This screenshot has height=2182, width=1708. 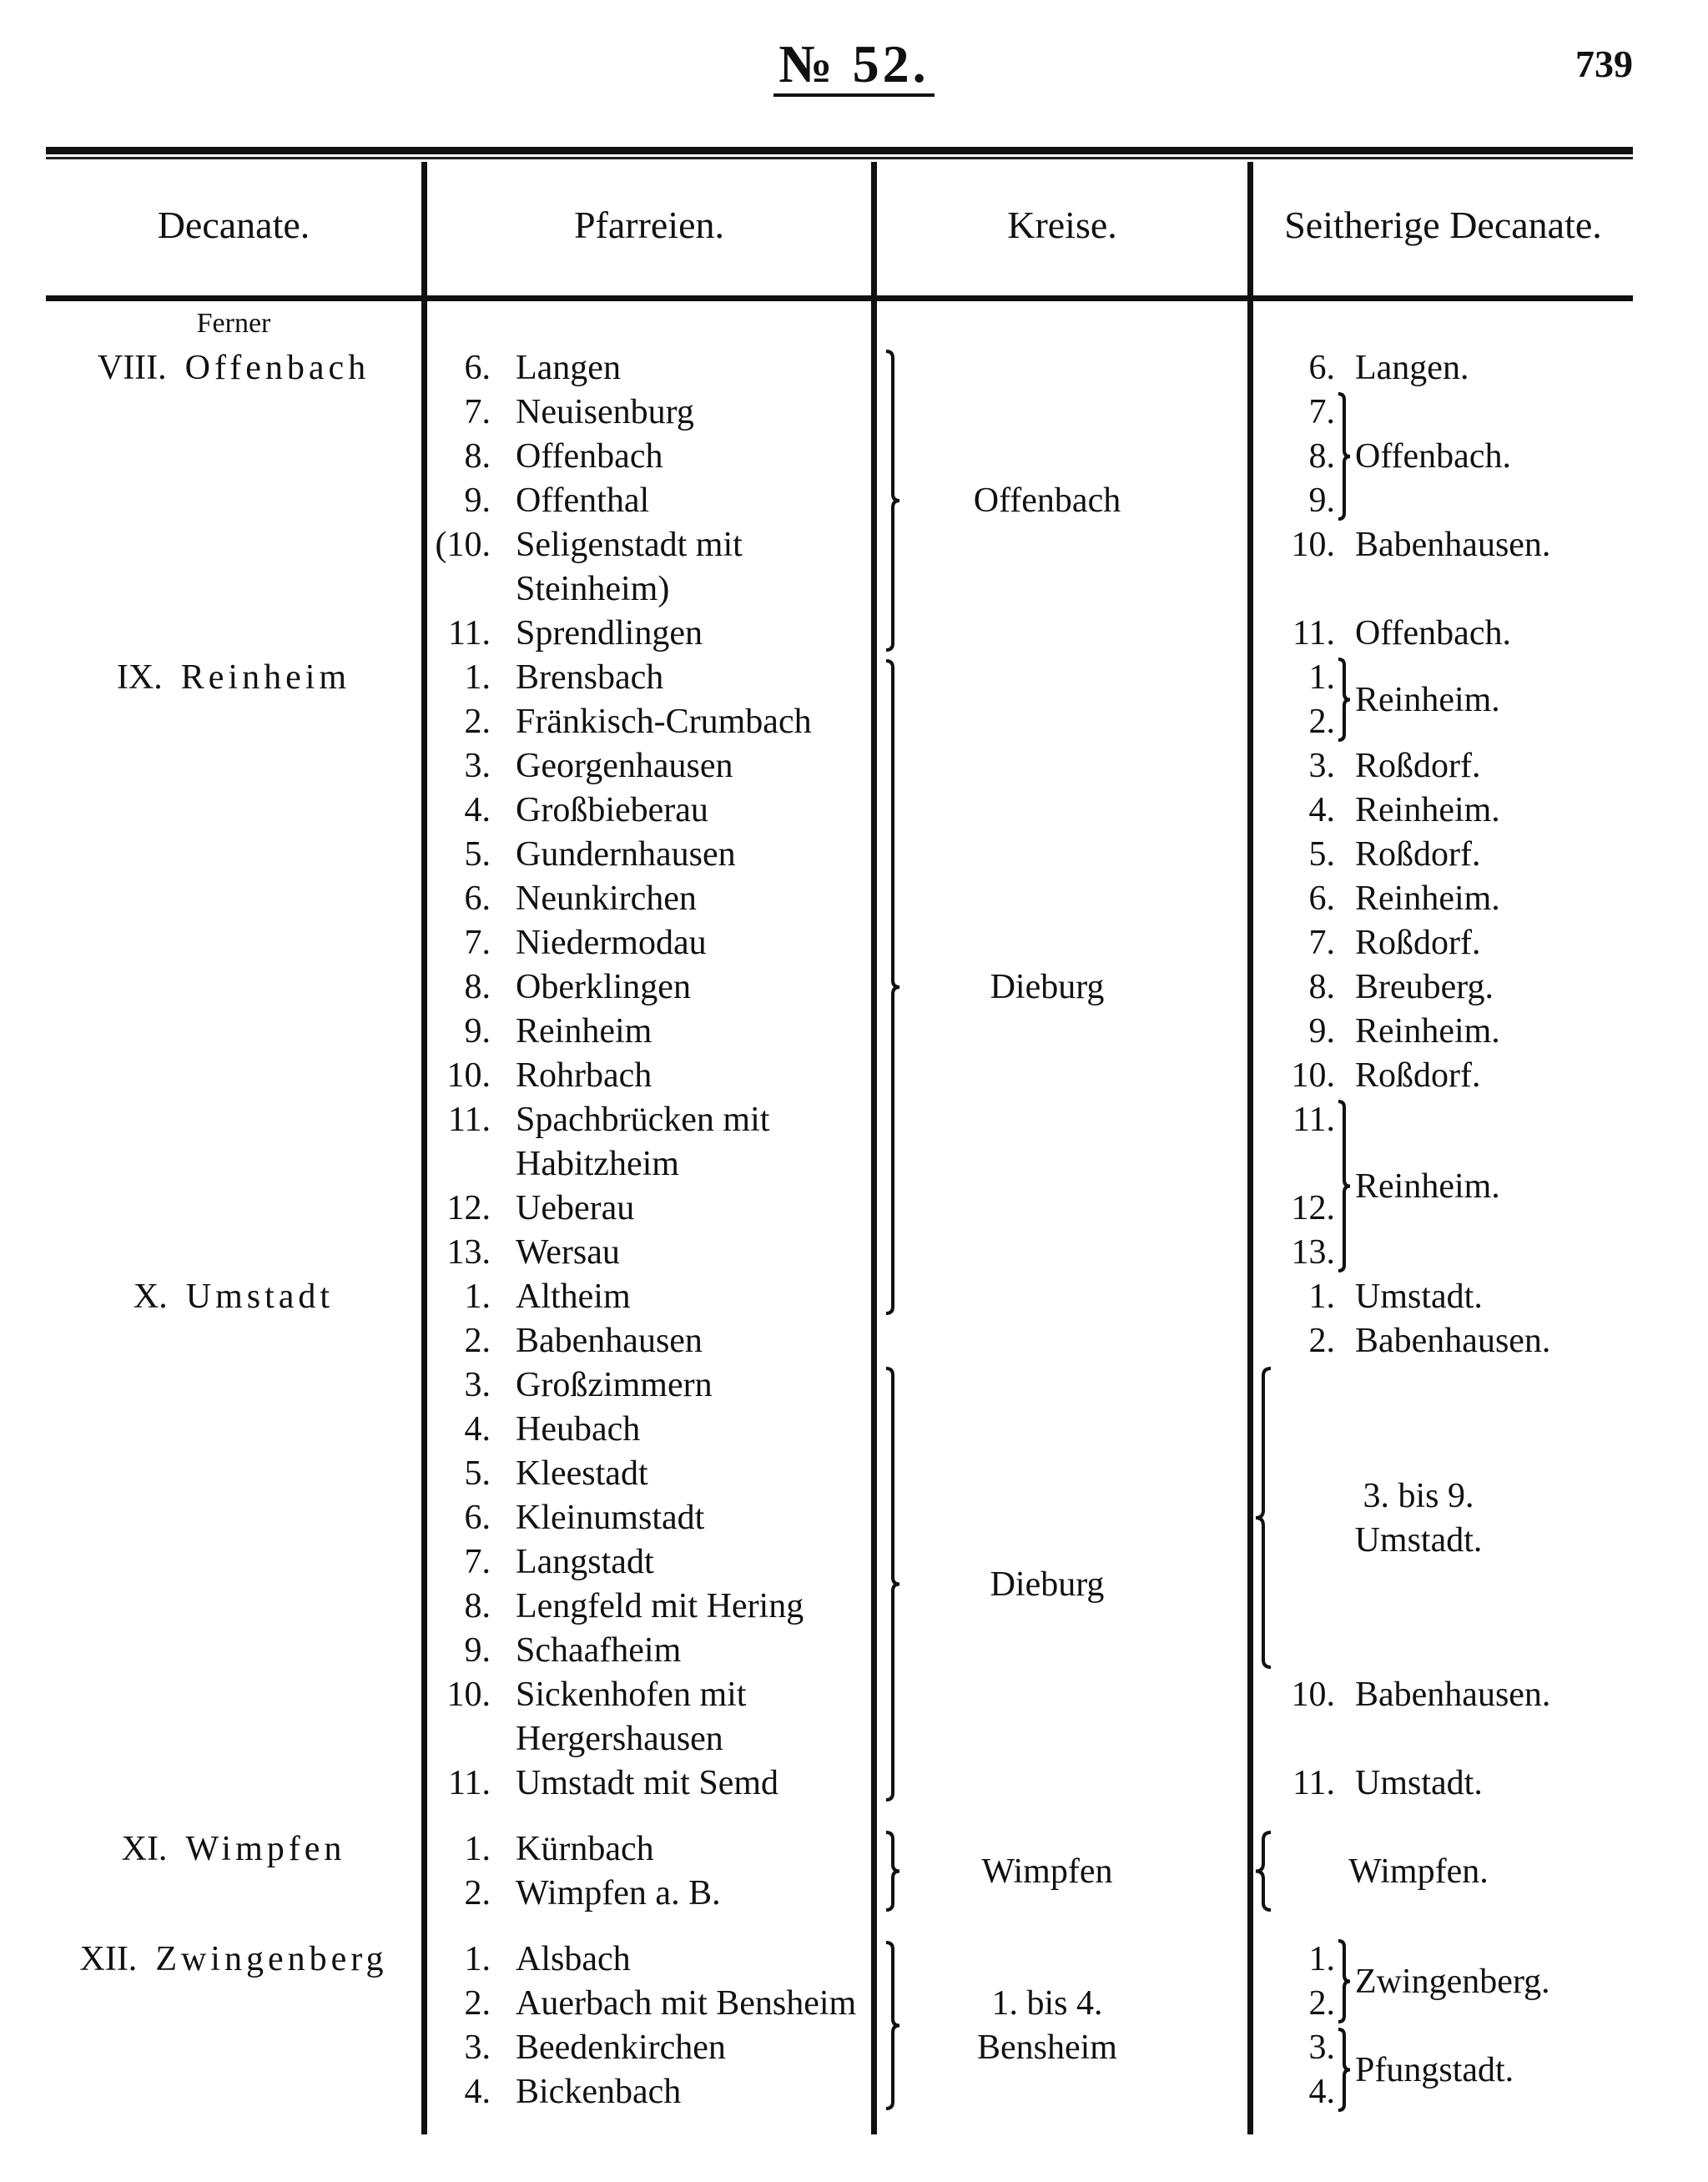 What do you see at coordinates (144, 1849) in the screenshot?
I see `decanate-numeral: XI.` at bounding box center [144, 1849].